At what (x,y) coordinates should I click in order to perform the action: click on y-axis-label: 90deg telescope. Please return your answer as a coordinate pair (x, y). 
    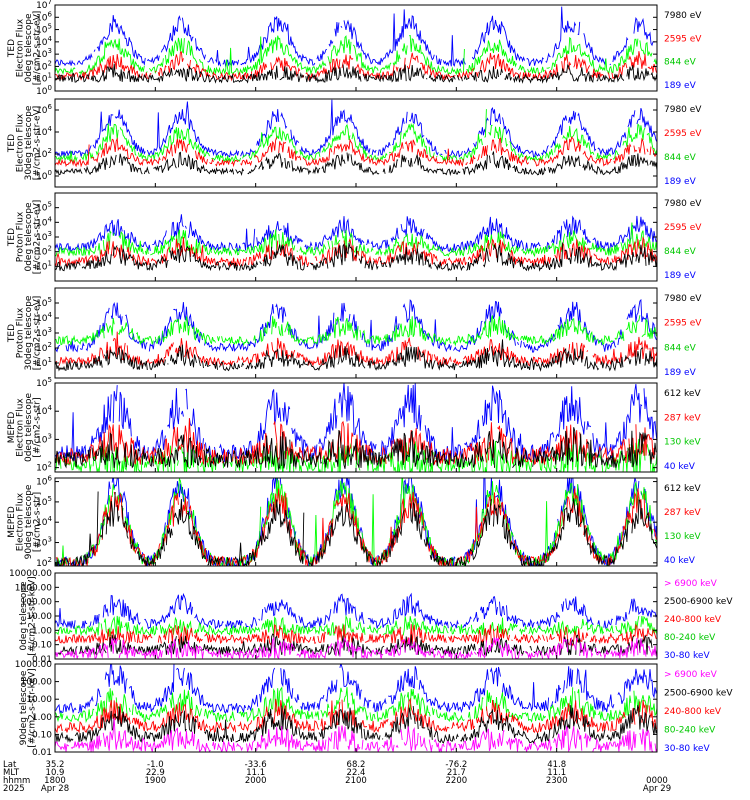
    Looking at the image, I should click on (29, 521).